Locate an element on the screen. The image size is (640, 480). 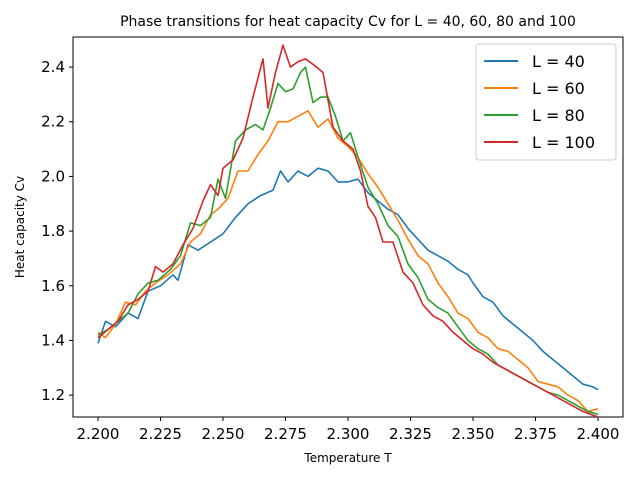
y-tick-label: 1.2 is located at coordinates (53, 395).